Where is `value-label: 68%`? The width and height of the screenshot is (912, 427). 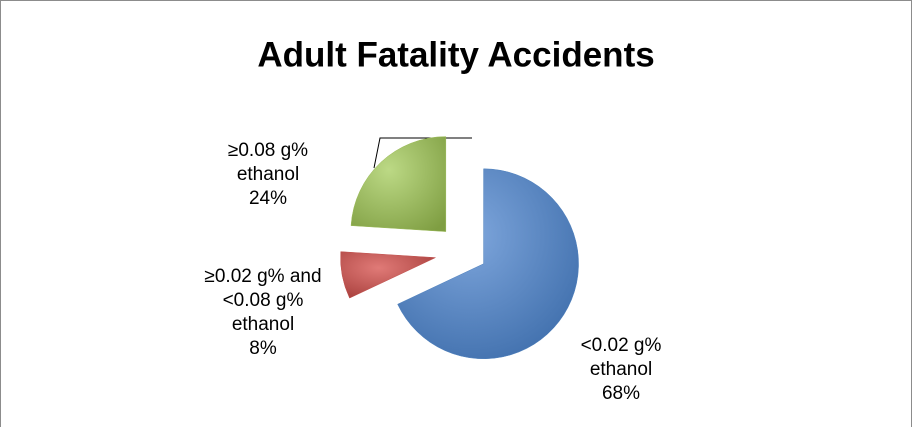
value-label: 68% is located at coordinates (621, 393).